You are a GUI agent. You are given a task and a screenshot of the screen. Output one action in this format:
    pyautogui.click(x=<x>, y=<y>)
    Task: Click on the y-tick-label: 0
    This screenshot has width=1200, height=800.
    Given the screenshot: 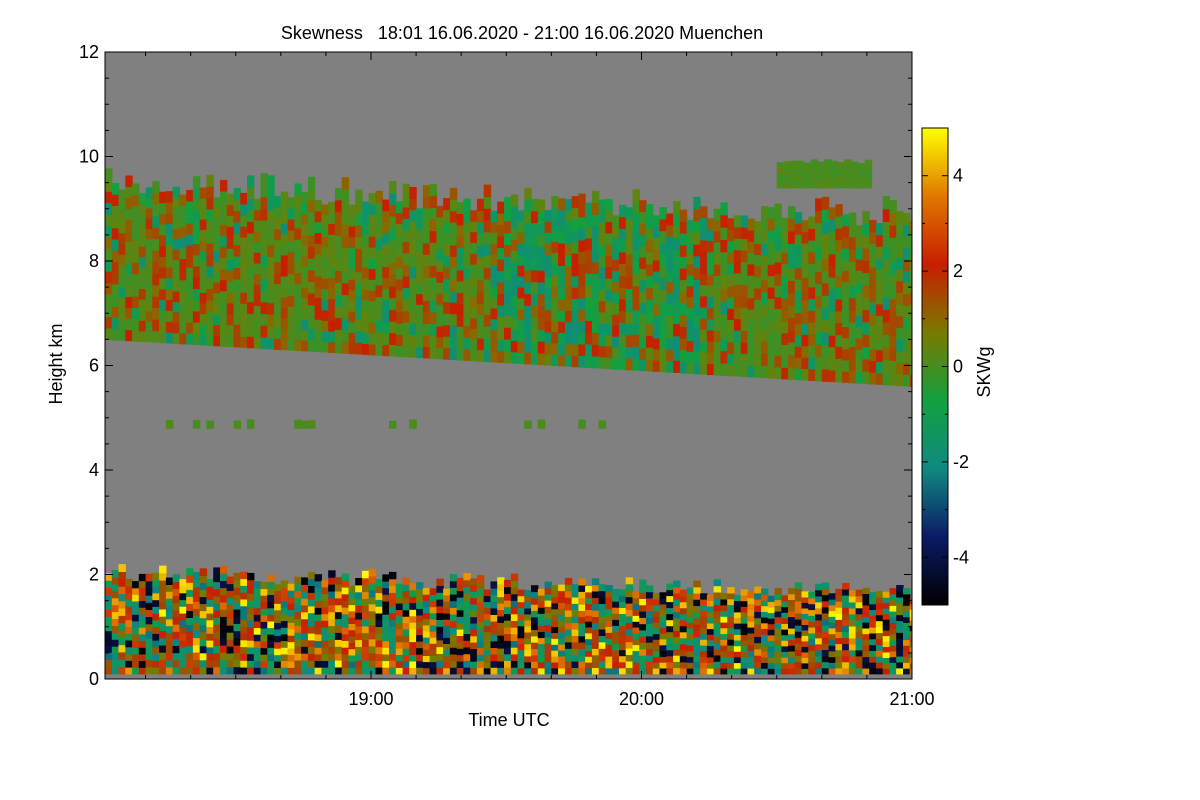 What is the action you would take?
    pyautogui.click(x=94, y=679)
    